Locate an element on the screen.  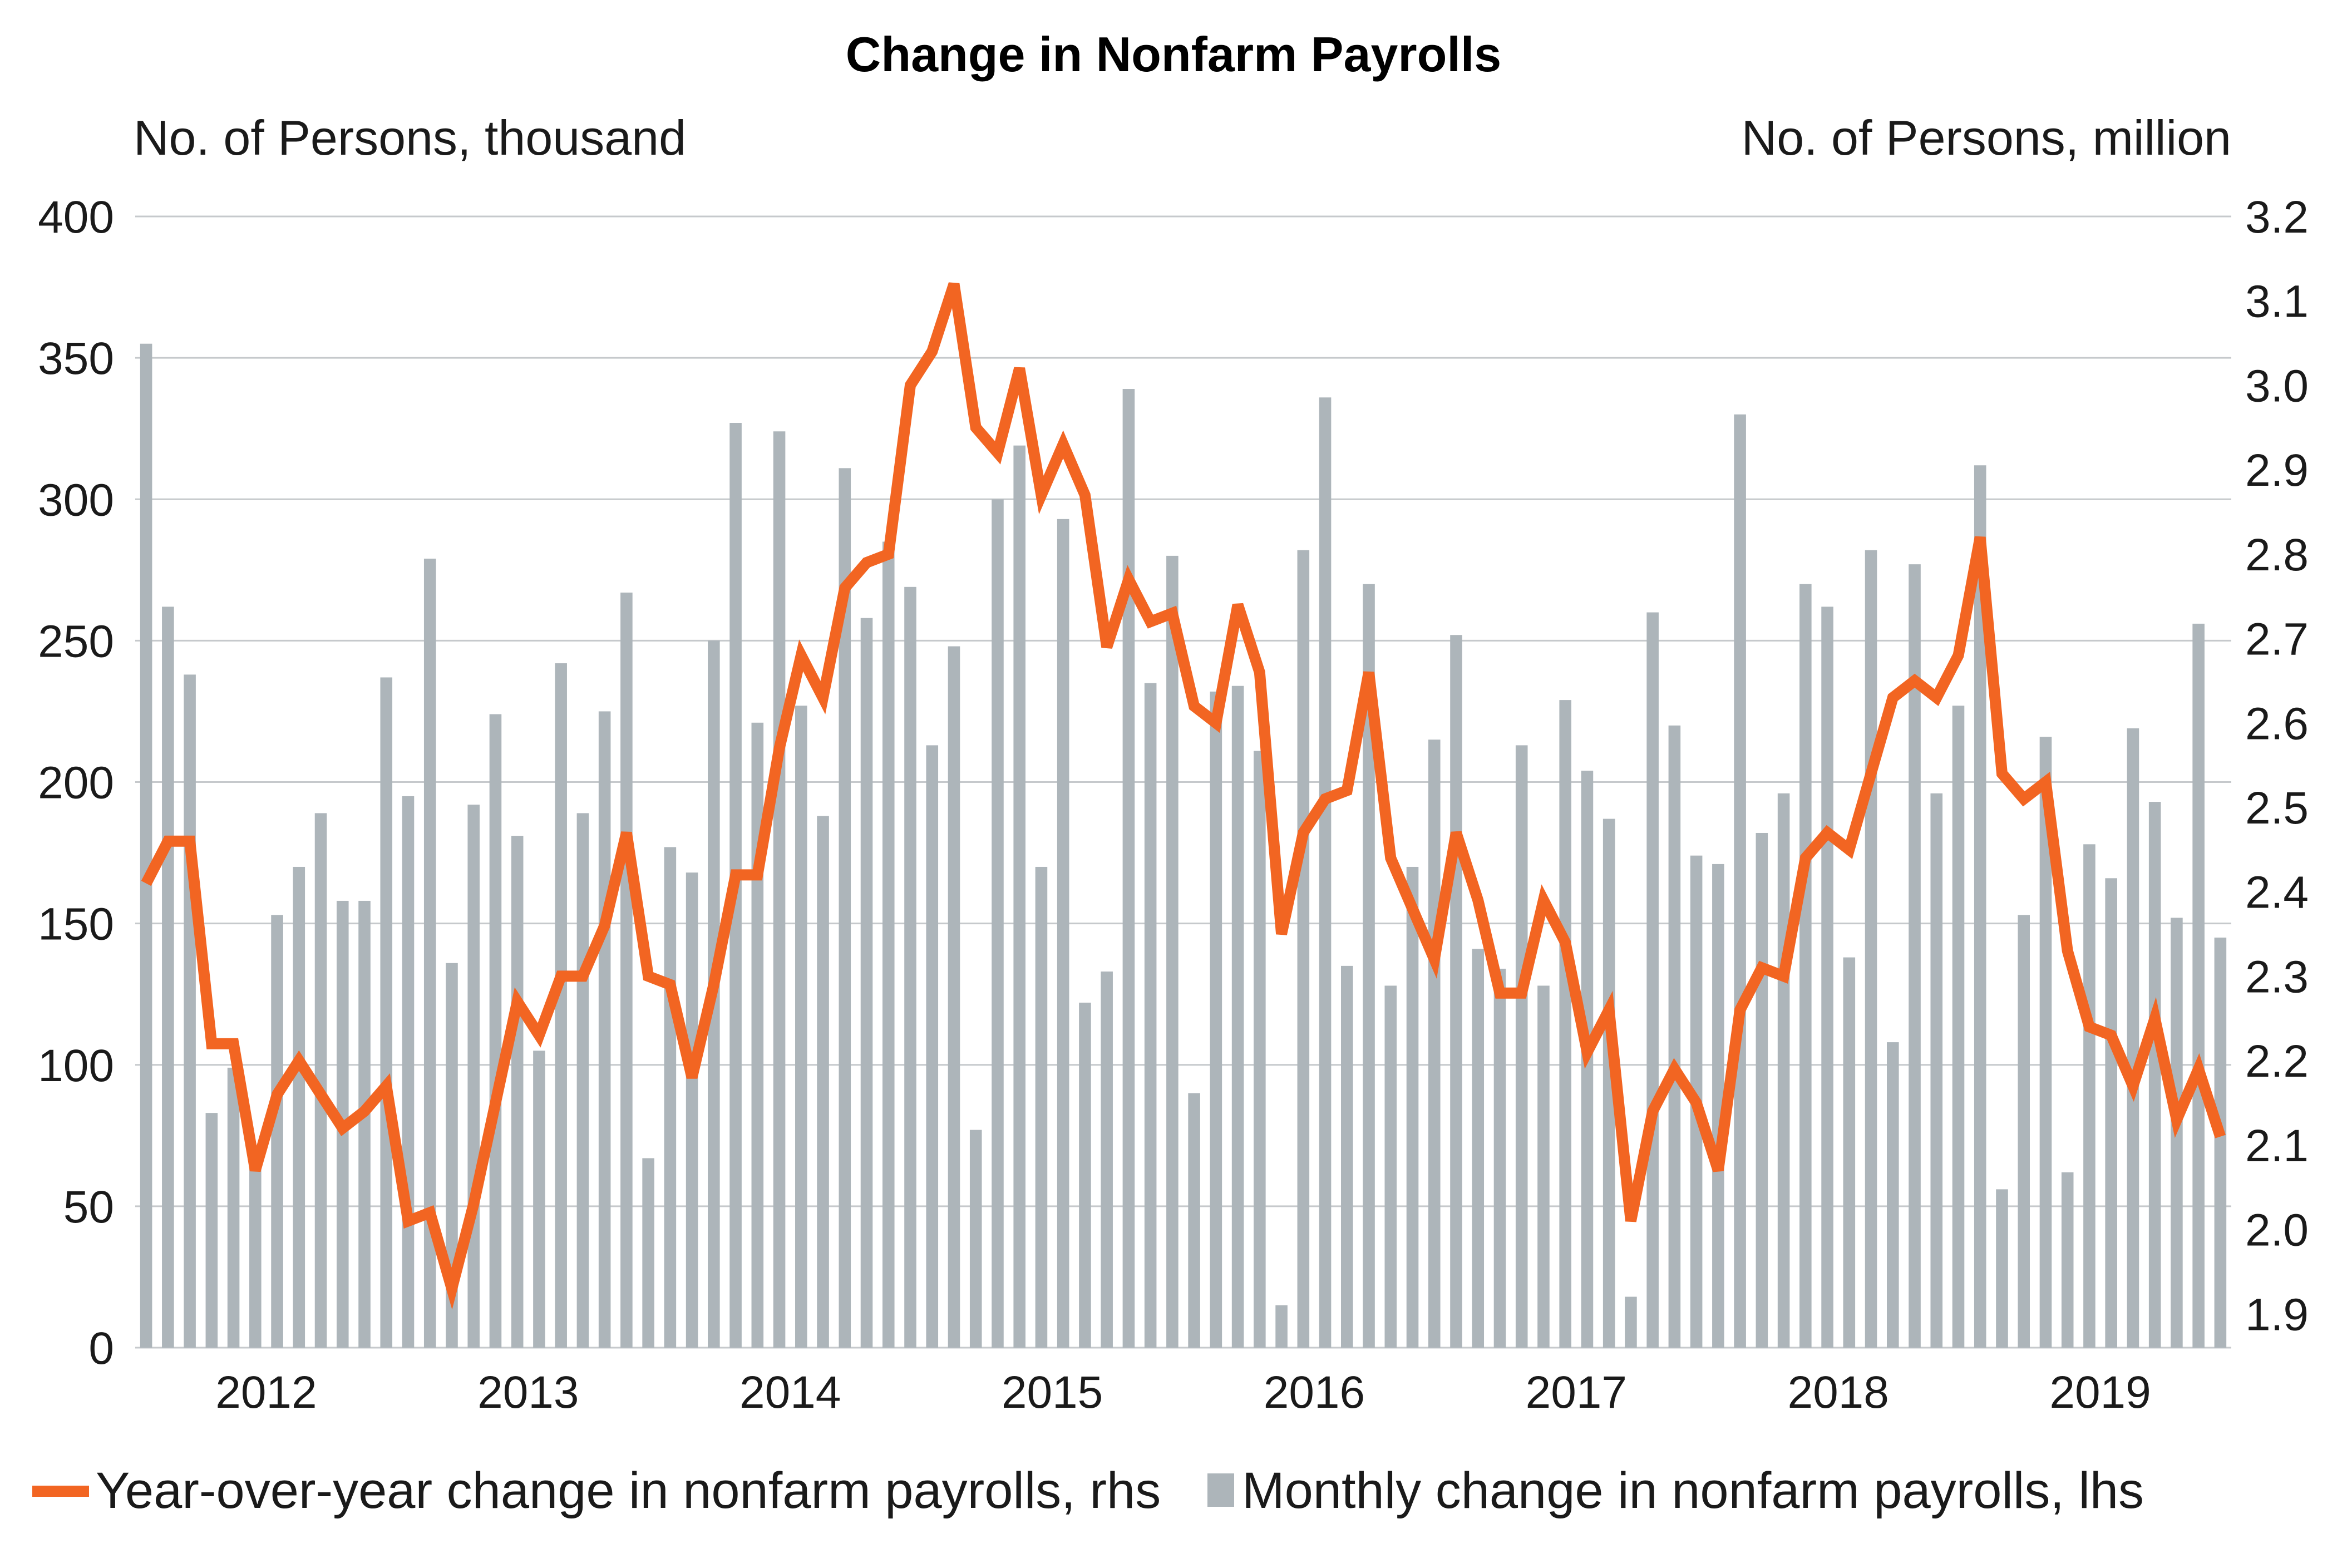
x-tick-label: 2019 is located at coordinates (2100, 1392).